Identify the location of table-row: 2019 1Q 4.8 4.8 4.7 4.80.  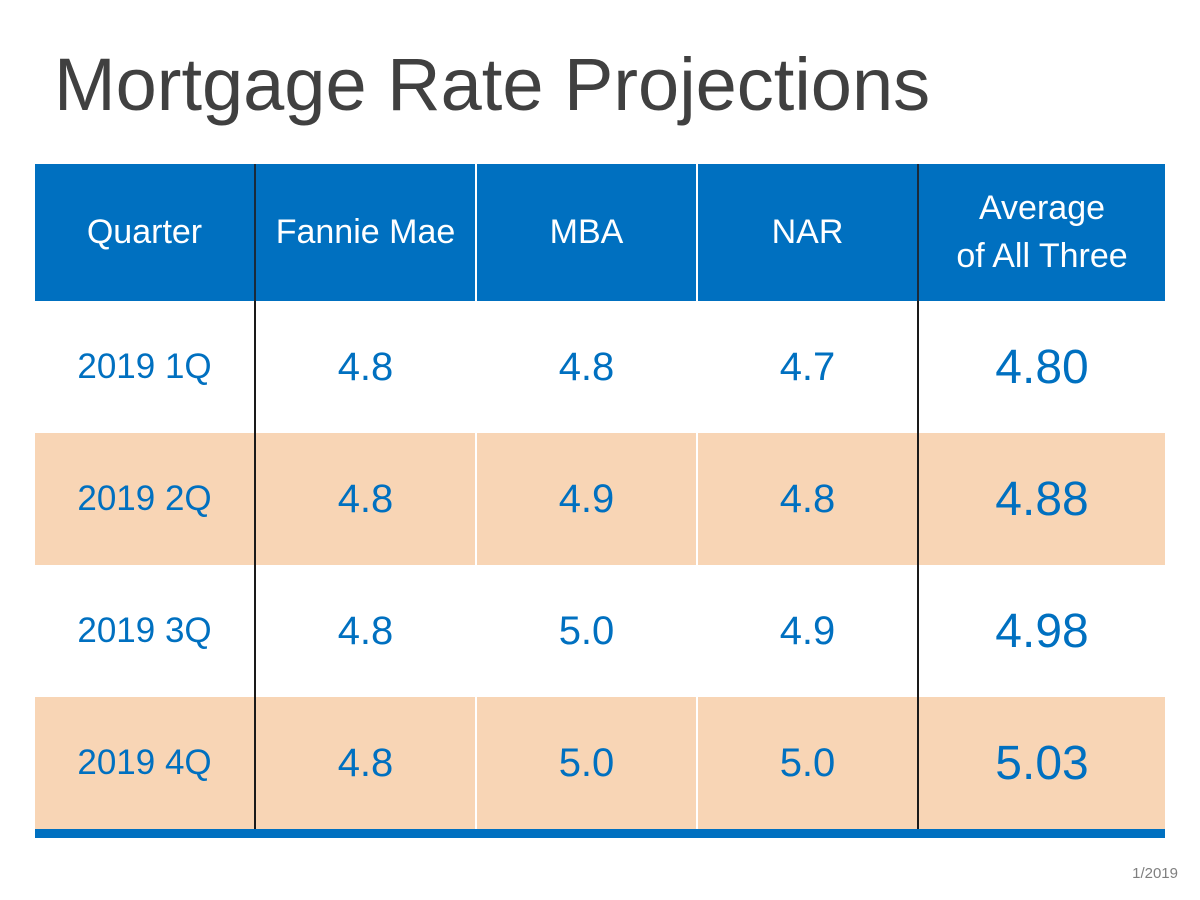
(600, 367).